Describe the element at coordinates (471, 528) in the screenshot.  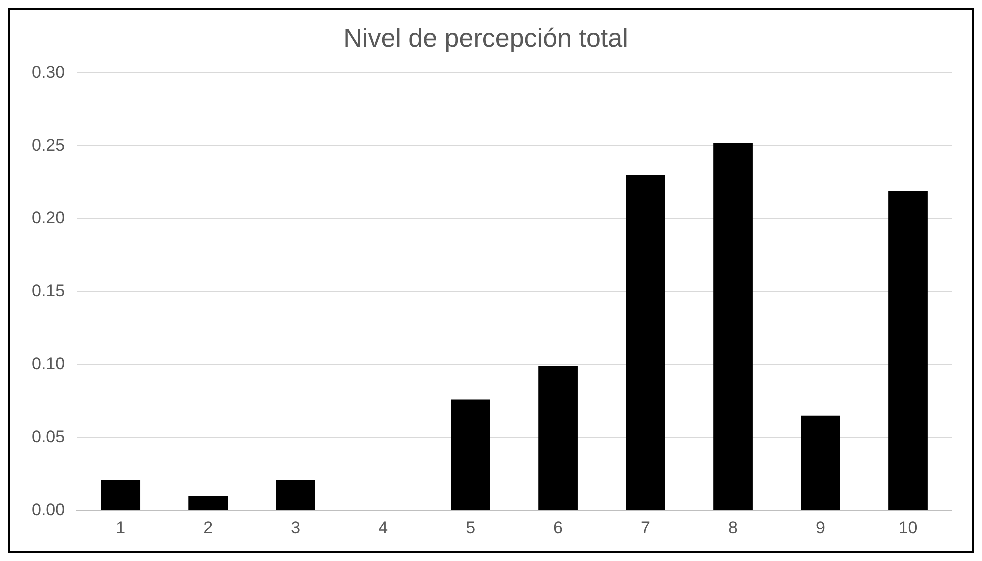
I see `x-tick-label: 5` at that location.